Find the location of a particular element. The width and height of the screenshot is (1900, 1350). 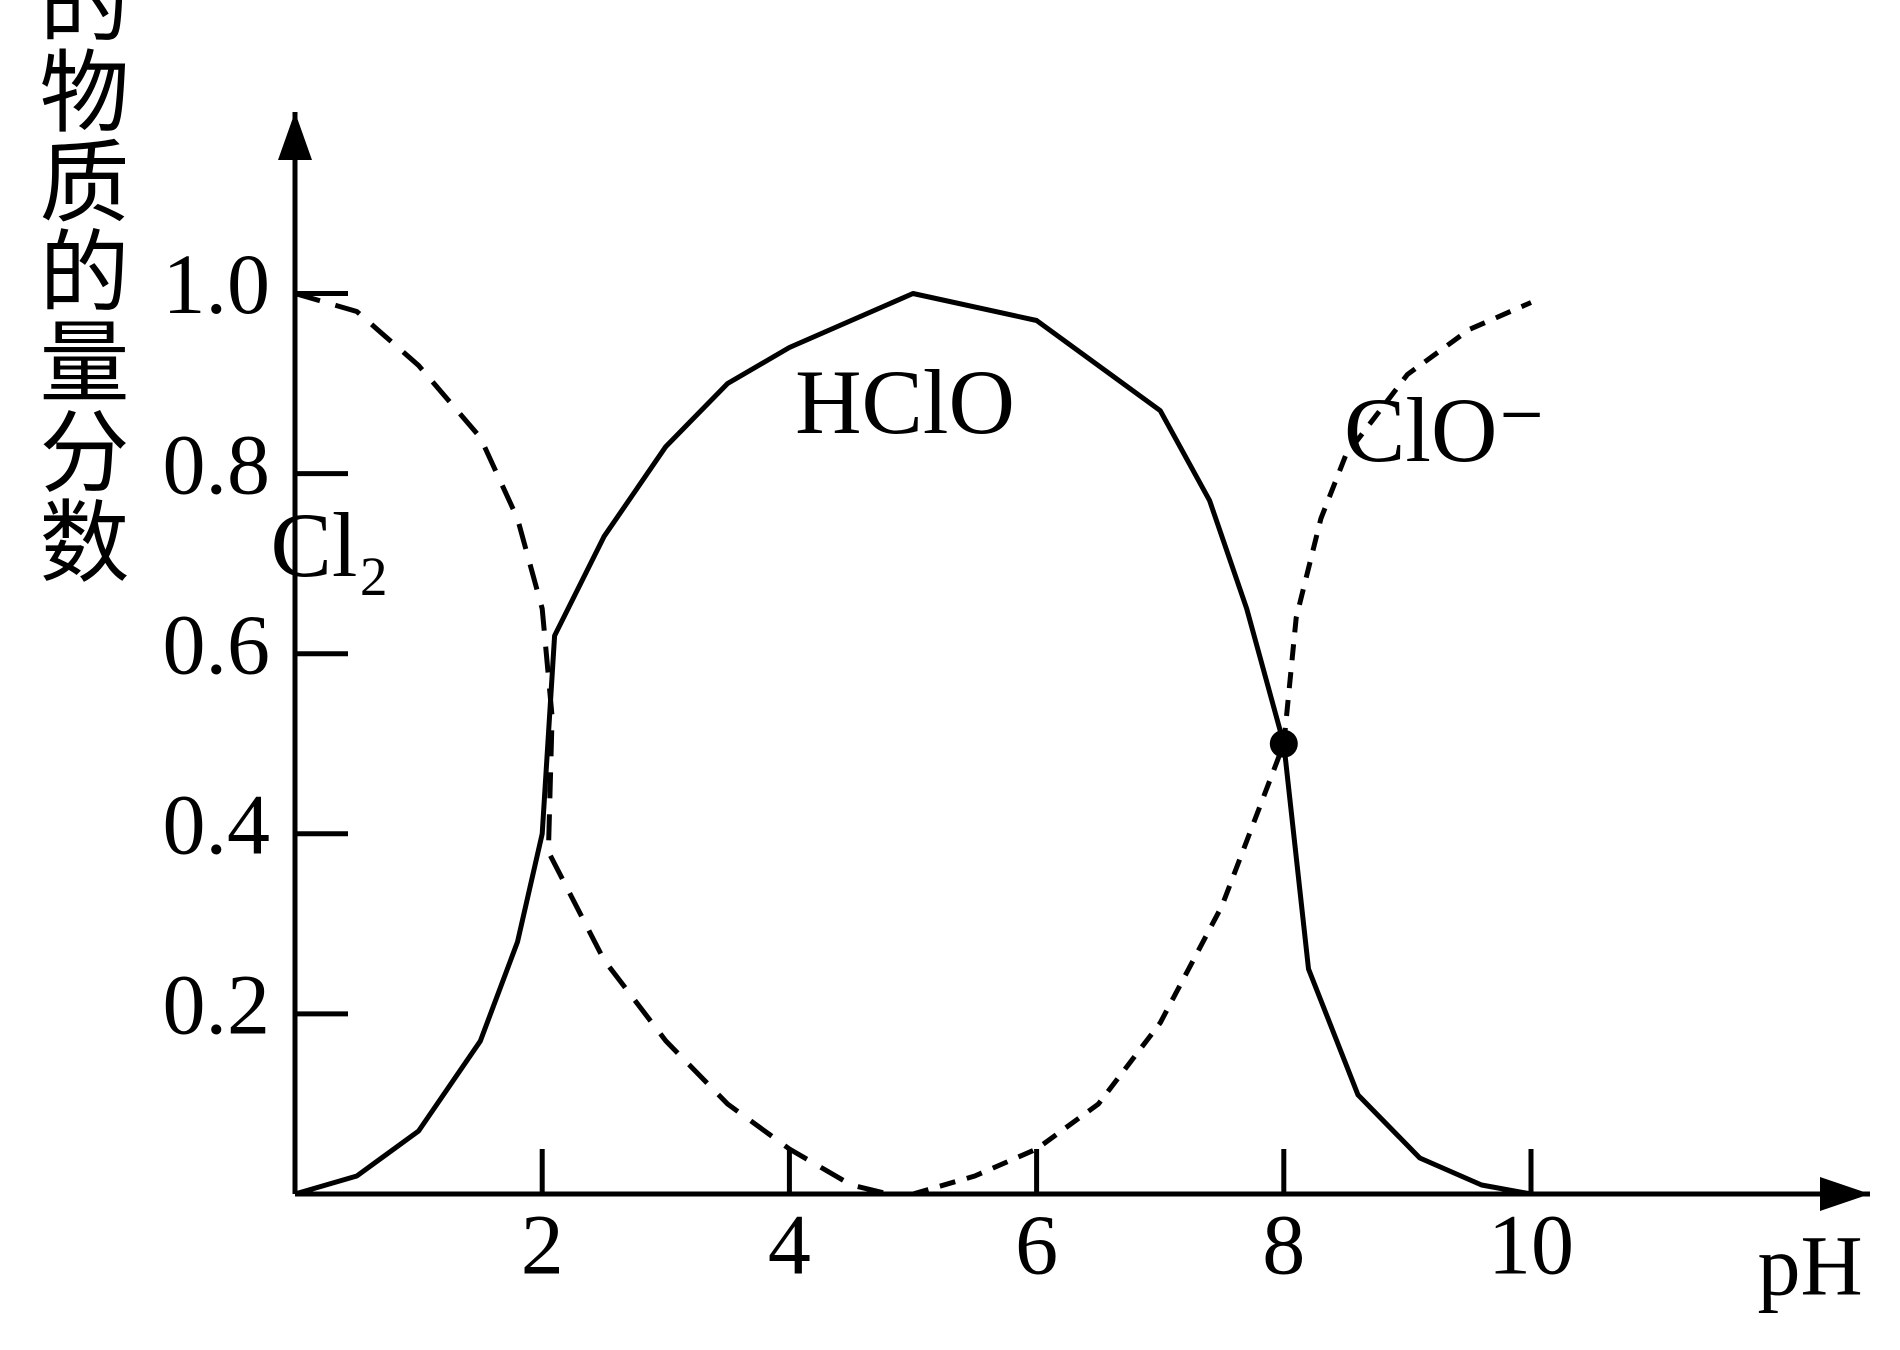

x-tick-label: 10 is located at coordinates (1531, 1245).